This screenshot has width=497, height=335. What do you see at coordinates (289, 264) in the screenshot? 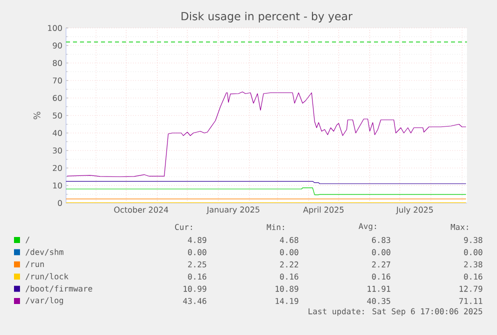
I see `text: 2.22` at bounding box center [289, 264].